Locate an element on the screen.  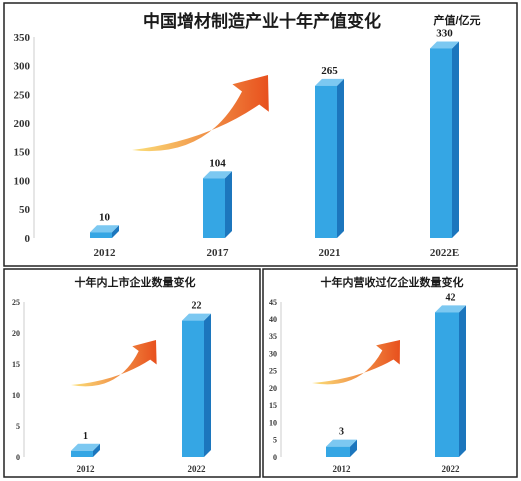
data-label: 3 is located at coordinates (341, 432).